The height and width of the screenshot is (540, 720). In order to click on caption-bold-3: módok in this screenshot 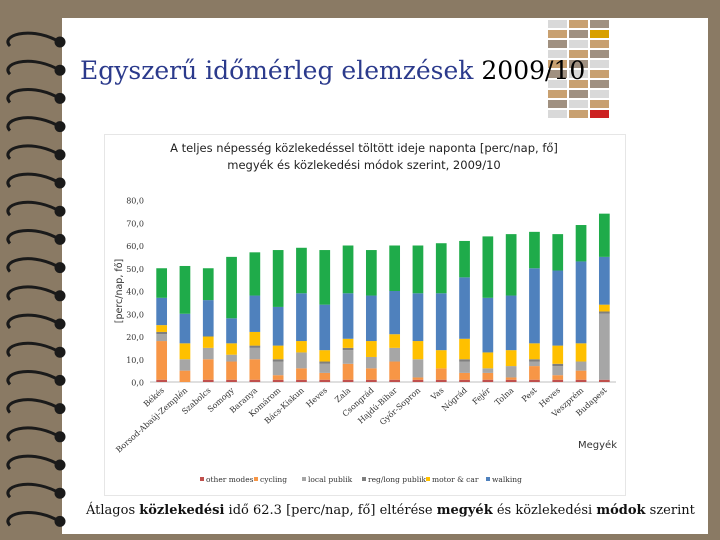, I will do `click(621, 510)`.